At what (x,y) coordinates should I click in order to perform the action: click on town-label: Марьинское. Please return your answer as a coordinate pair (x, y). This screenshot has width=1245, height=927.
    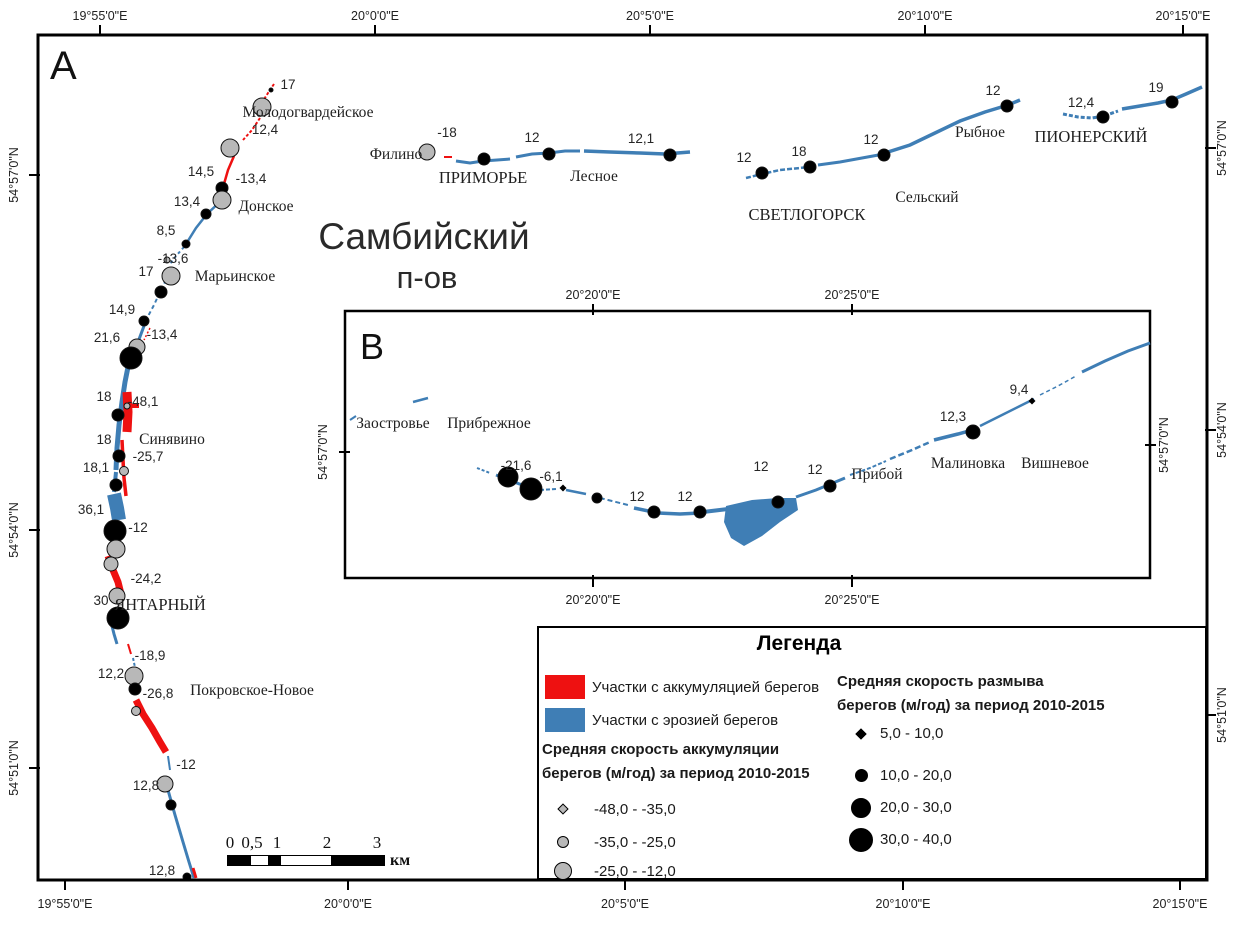
    Looking at the image, I should click on (235, 276).